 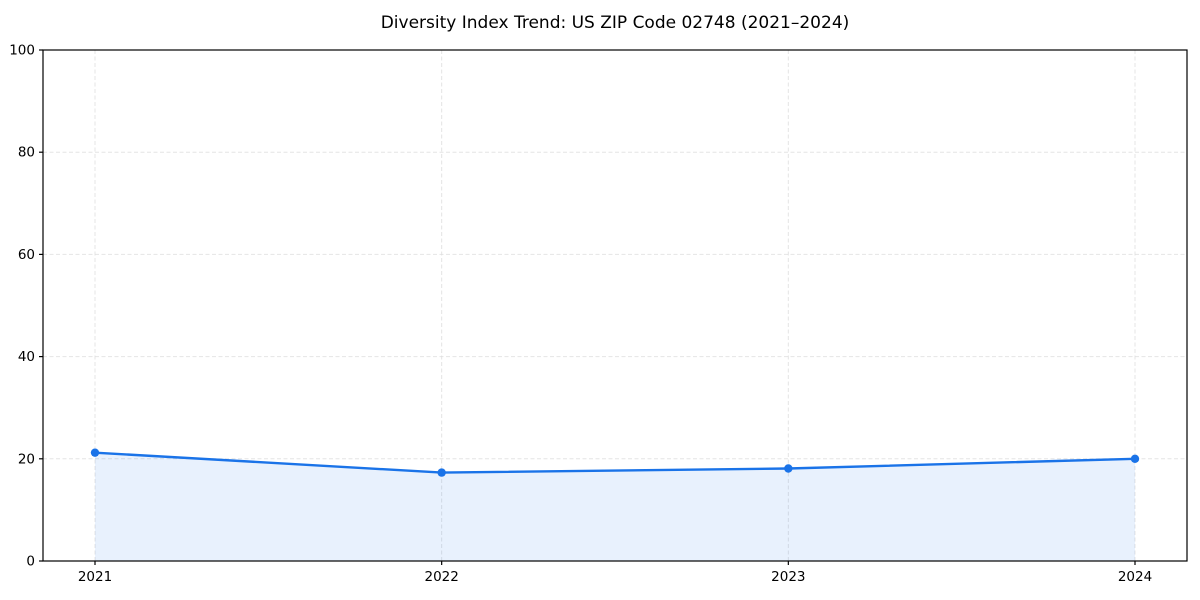 I want to click on y-tick-label: 100, so click(x=22, y=51).